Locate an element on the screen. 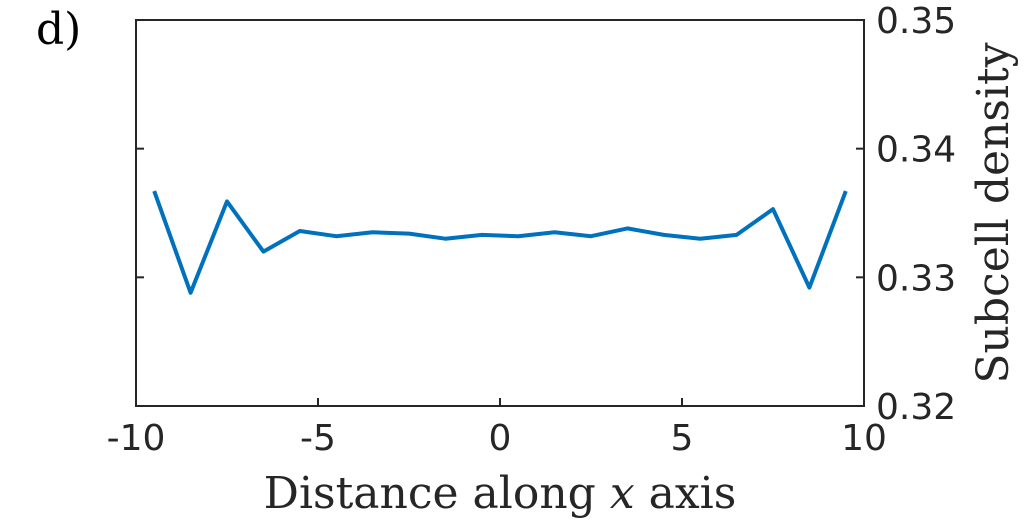  x-tick-label: 10 is located at coordinates (864, 438).